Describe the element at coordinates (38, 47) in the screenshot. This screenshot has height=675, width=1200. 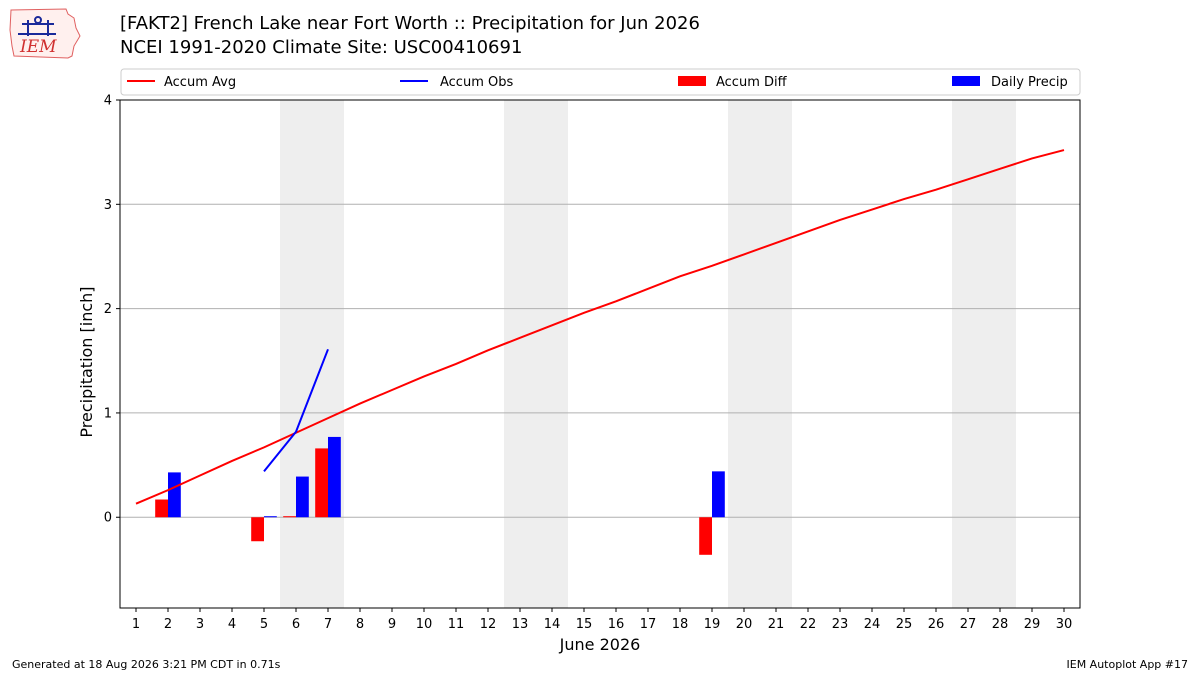
I see `logo-text: IEM` at that location.